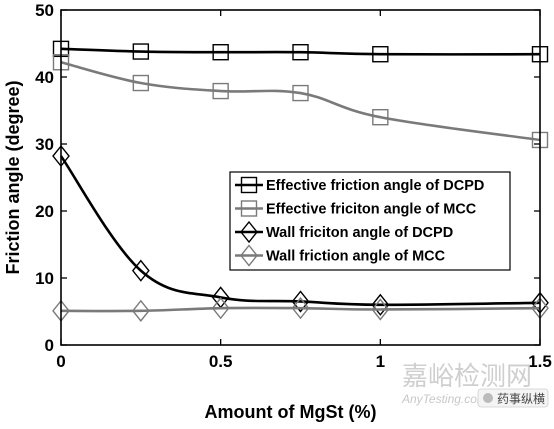  What do you see at coordinates (44, 211) in the screenshot?
I see `y-tick-label: 20` at bounding box center [44, 211].